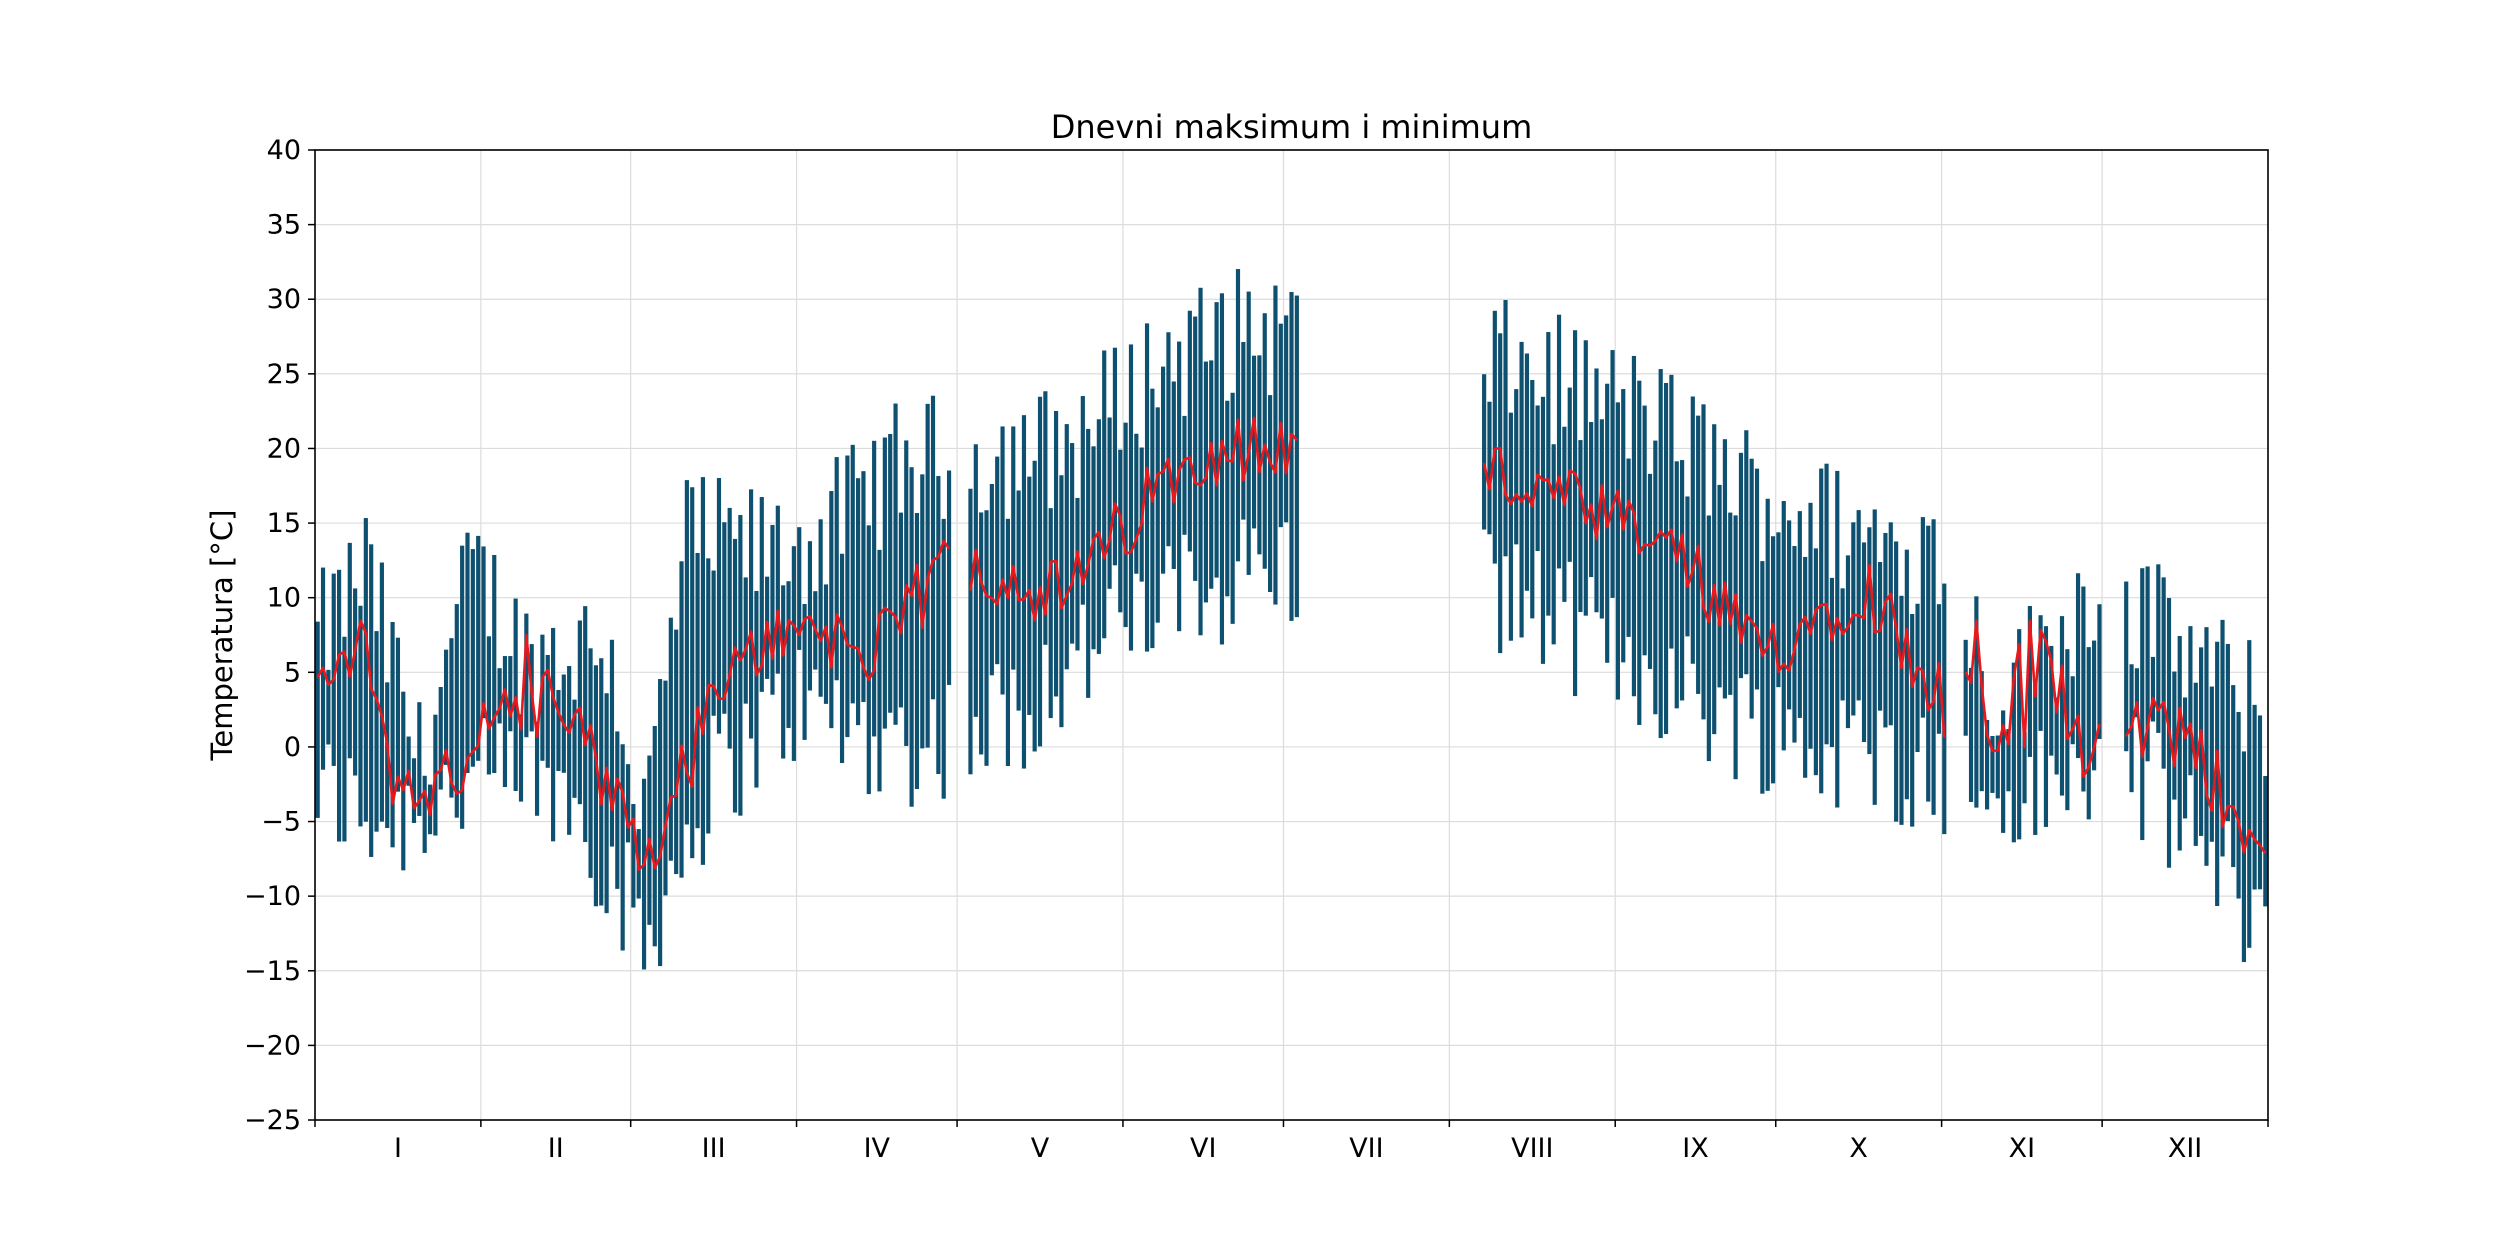  Describe the element at coordinates (222, 636) in the screenshot. I see `y-axis-title: Temperatura [°C]` at that location.